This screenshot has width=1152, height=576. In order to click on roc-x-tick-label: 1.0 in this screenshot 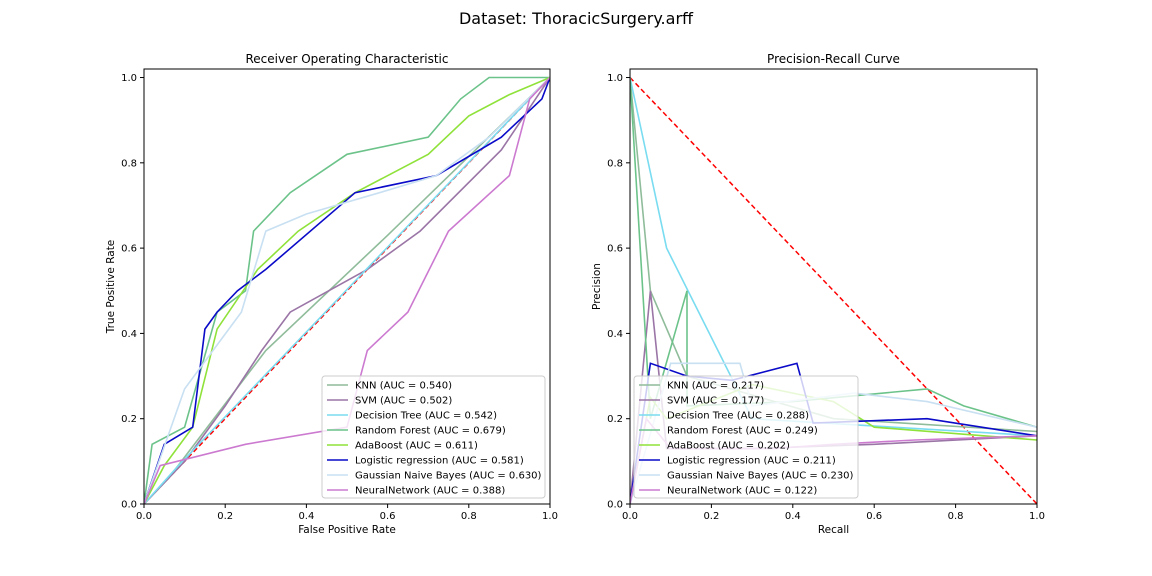, I will do `click(550, 516)`.